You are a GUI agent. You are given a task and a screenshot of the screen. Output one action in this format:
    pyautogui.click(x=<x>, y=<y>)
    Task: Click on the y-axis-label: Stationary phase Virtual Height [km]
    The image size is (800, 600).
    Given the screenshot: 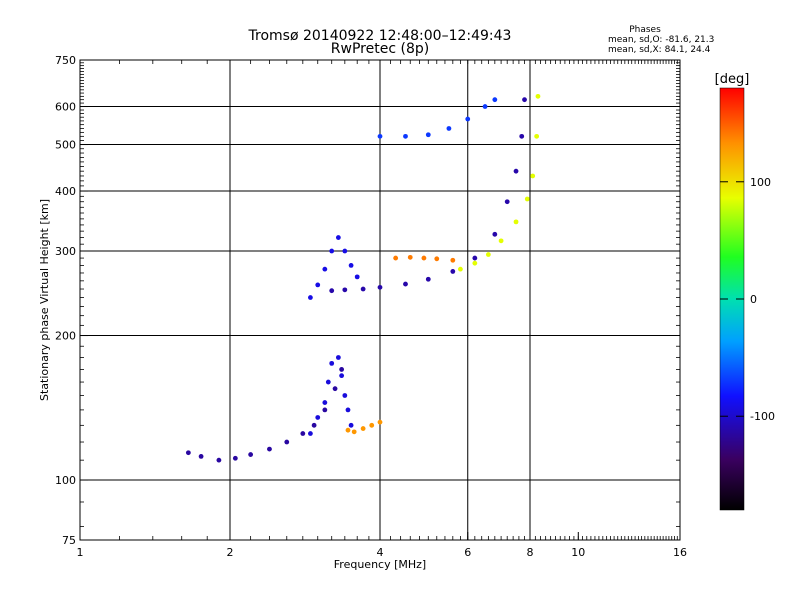 What is the action you would take?
    pyautogui.click(x=44, y=300)
    